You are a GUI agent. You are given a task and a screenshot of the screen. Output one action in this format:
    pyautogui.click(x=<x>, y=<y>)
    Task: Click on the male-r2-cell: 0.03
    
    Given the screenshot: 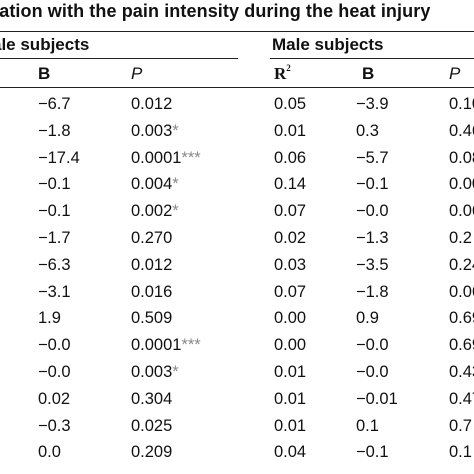 What is the action you would take?
    pyautogui.click(x=290, y=264)
    